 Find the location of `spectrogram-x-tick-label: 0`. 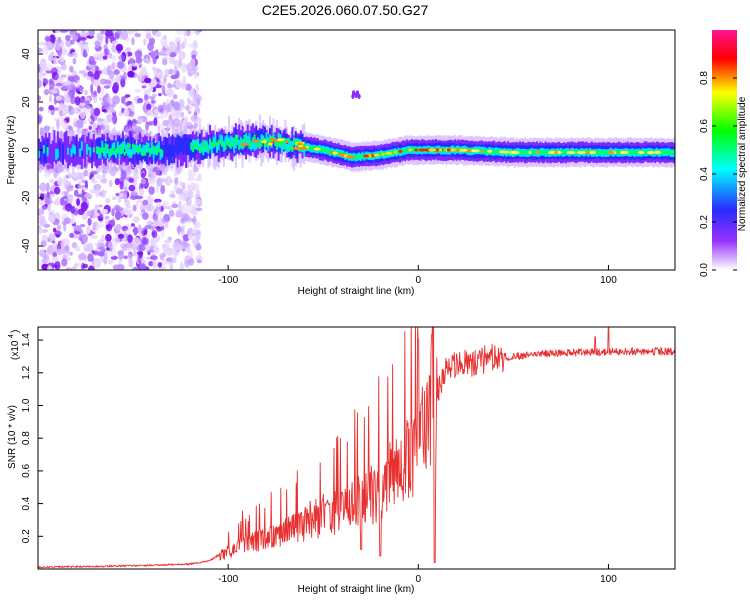

spectrogram-x-tick-label: 0 is located at coordinates (419, 280).